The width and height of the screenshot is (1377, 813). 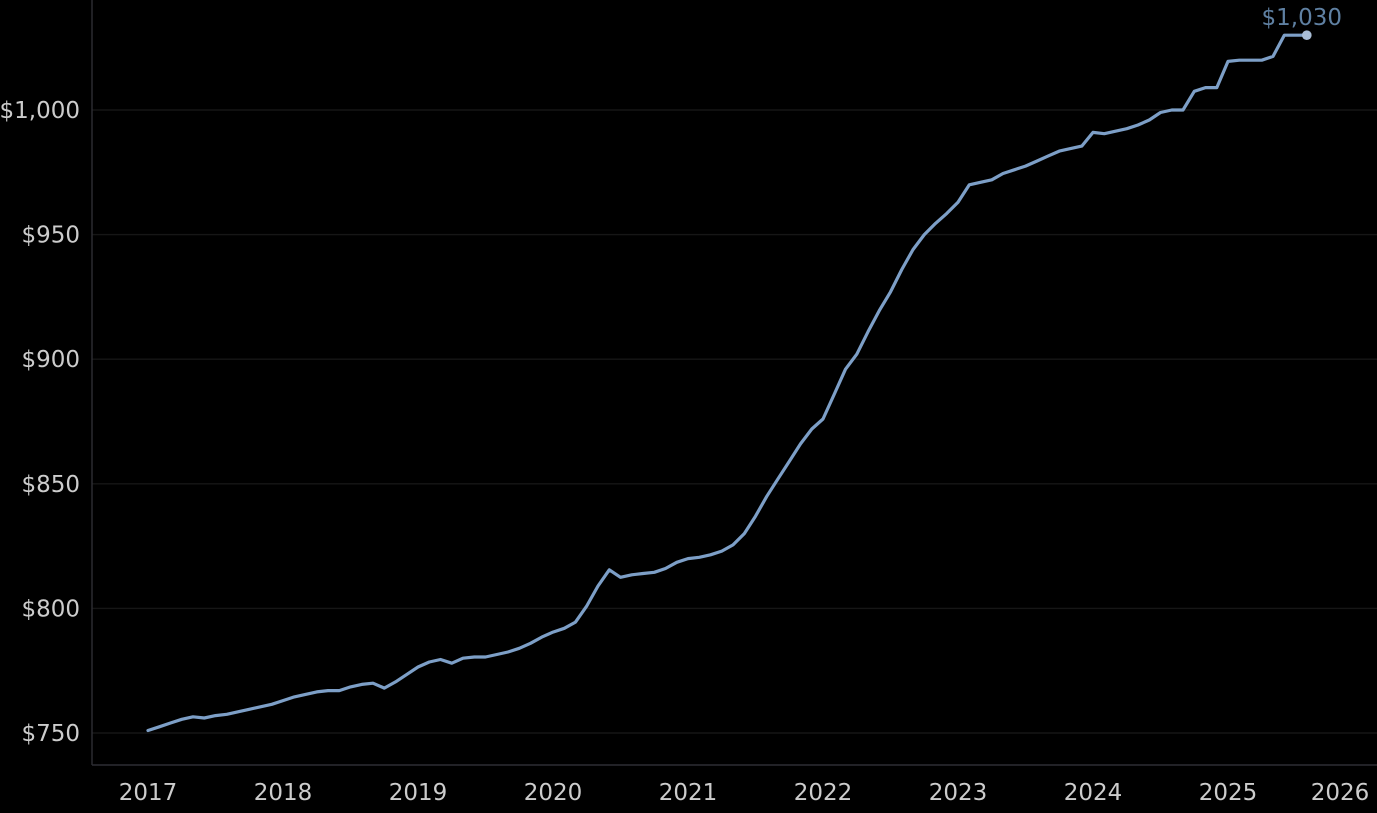 I want to click on x-axis-label: 2025, so click(x=1228, y=793).